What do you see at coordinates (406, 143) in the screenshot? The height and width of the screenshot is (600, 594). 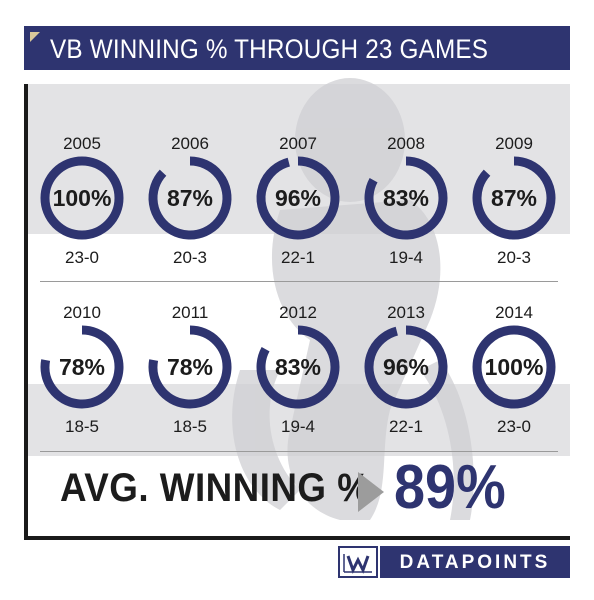 I see `year-label: 2008` at bounding box center [406, 143].